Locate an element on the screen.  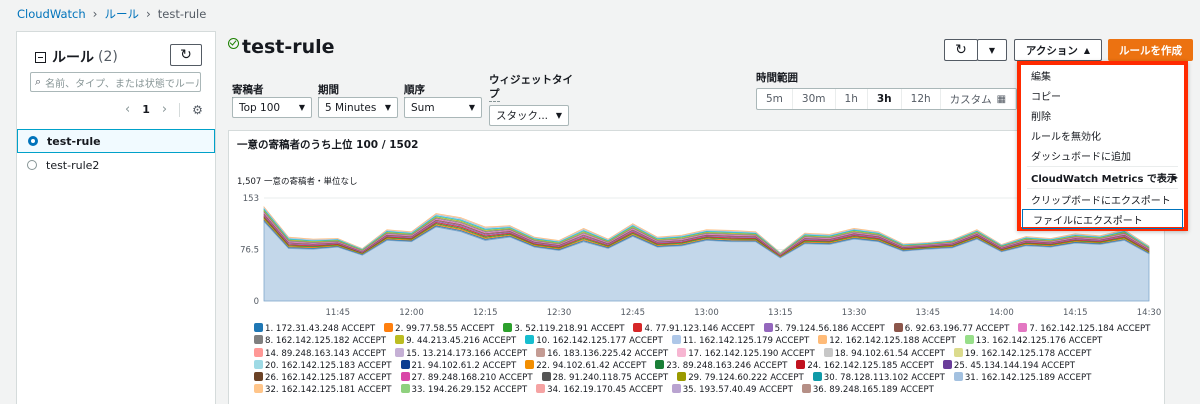
time-range-3h: 3h is located at coordinates (885, 99).